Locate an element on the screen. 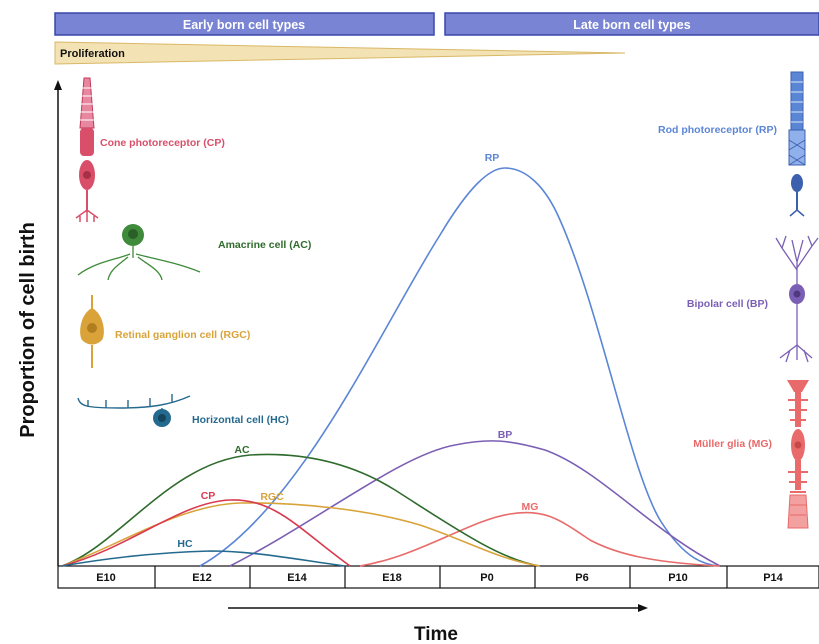  tick-label: P10 is located at coordinates (678, 578).